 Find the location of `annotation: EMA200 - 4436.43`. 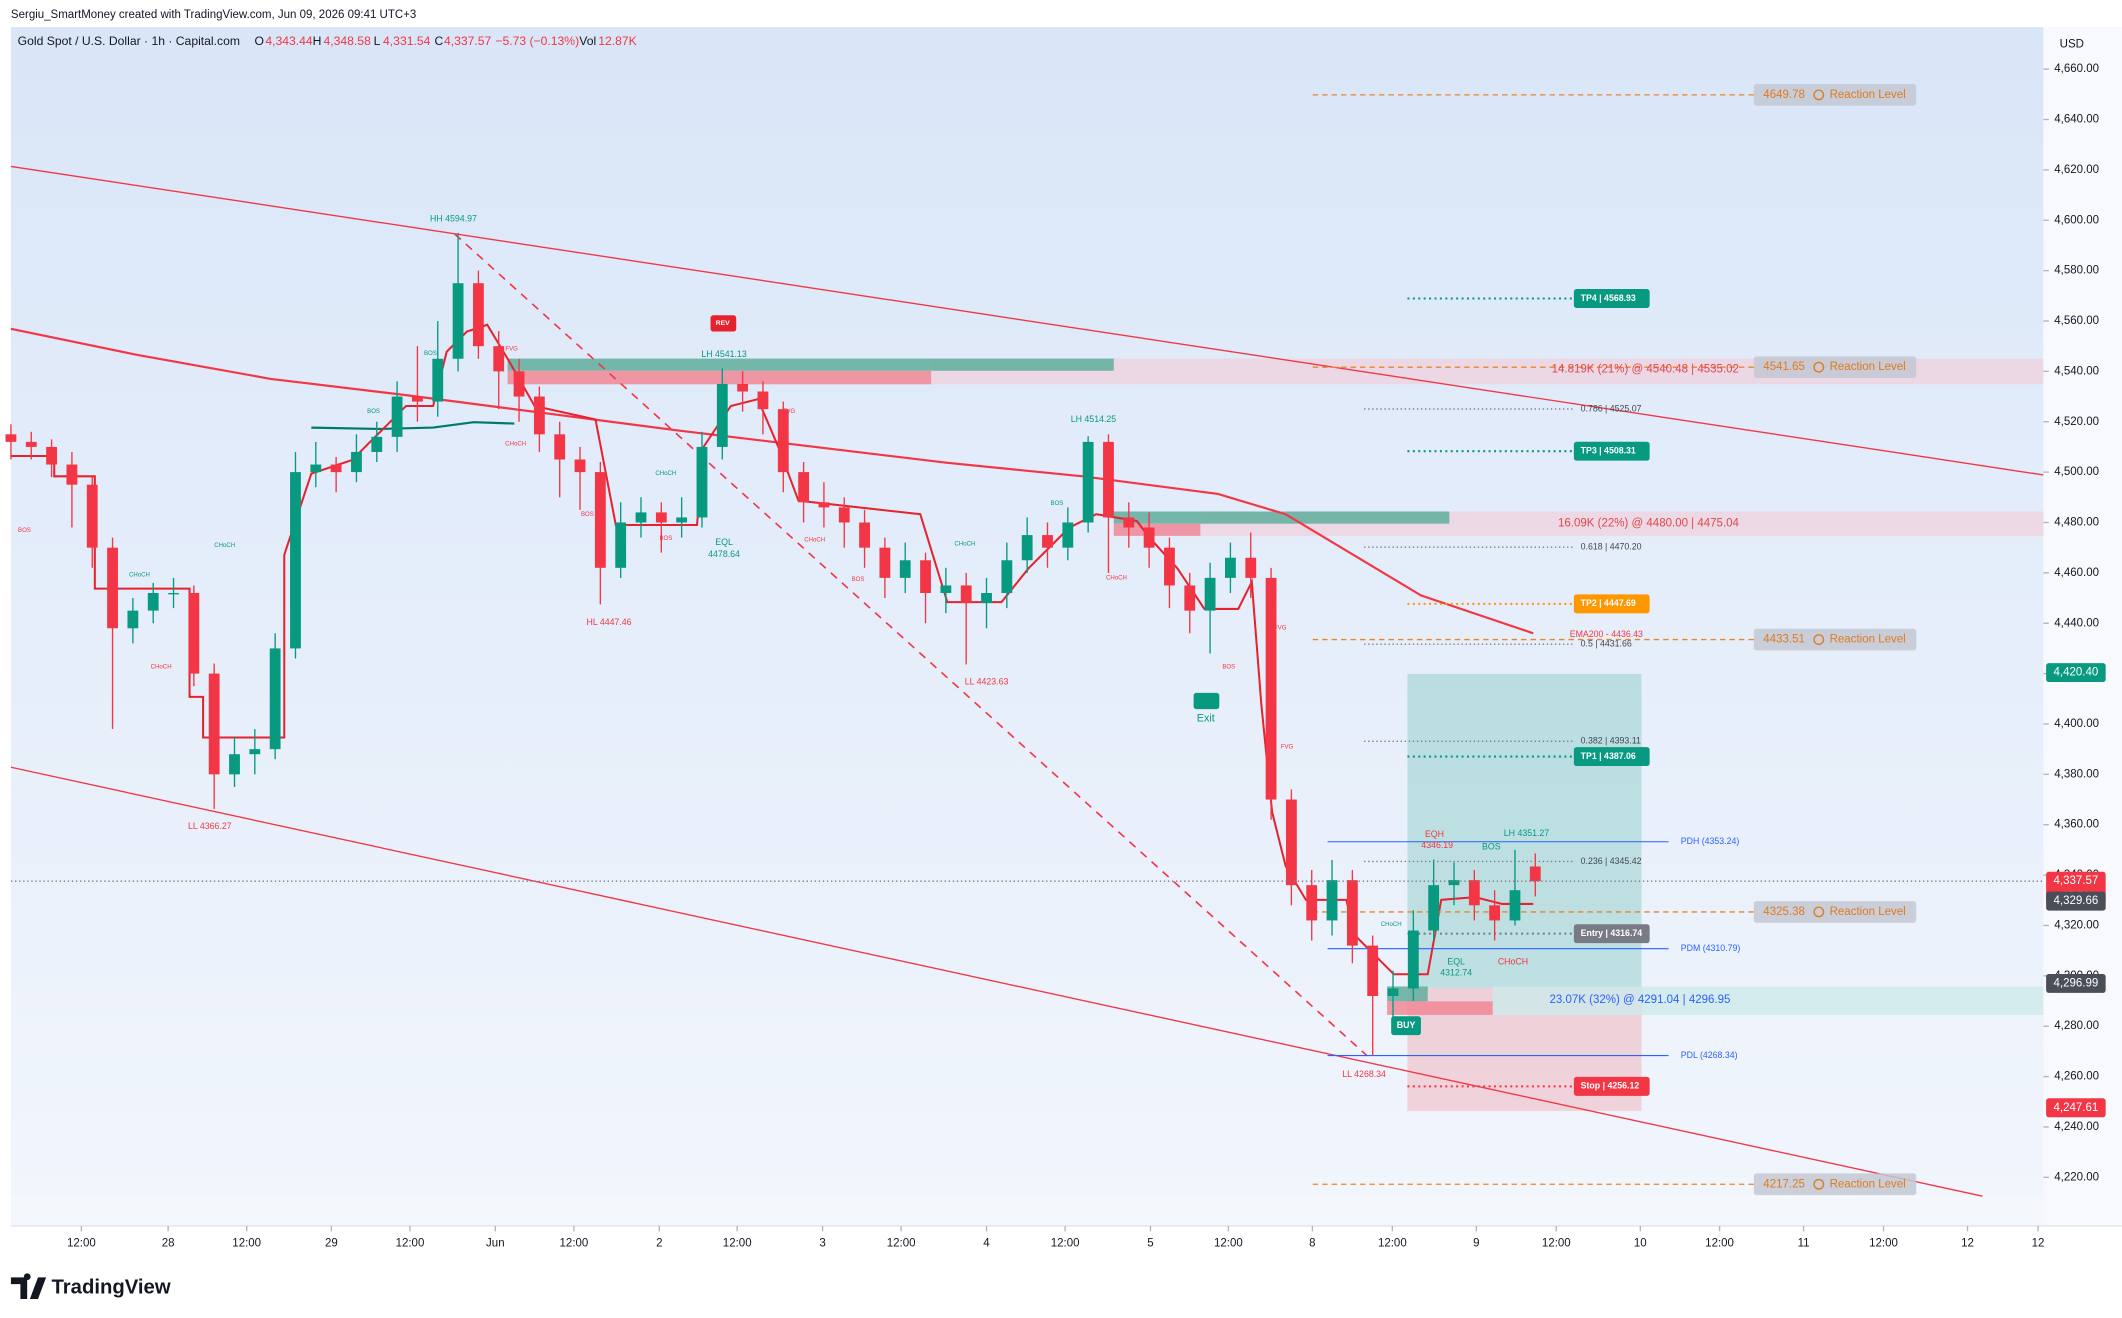

annotation: EMA200 - 4436.43 is located at coordinates (1606, 634).